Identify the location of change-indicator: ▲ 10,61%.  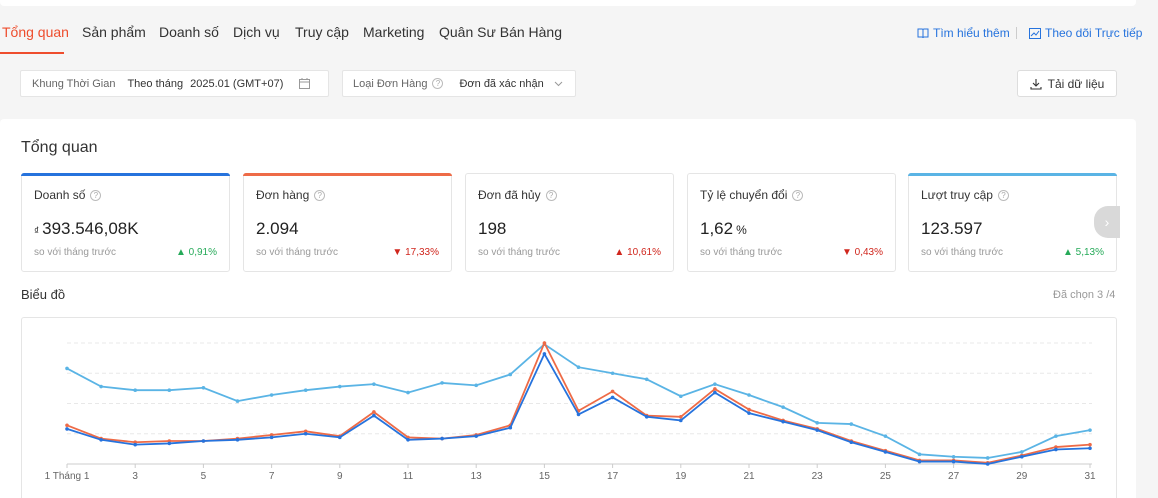
(637, 252).